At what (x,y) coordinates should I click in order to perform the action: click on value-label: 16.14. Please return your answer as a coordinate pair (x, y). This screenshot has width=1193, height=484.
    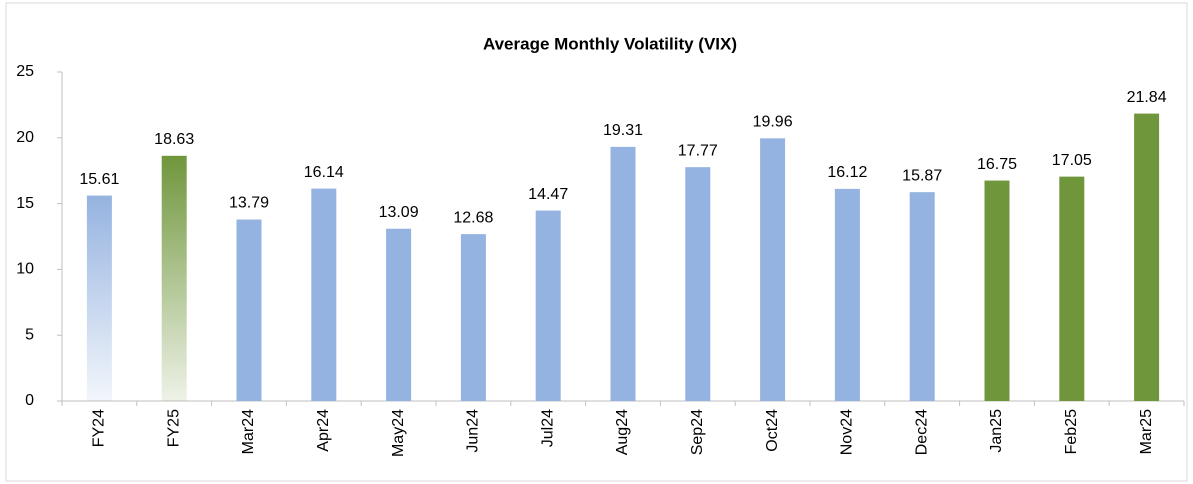
    Looking at the image, I should click on (324, 172).